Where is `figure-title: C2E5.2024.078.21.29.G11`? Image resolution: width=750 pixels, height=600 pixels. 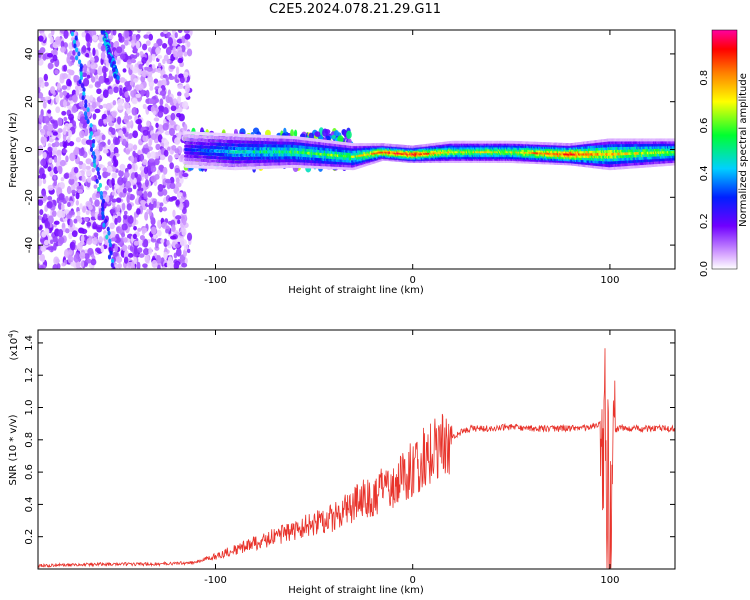 figure-title: C2E5.2024.078.21.29.G11 is located at coordinates (355, 9).